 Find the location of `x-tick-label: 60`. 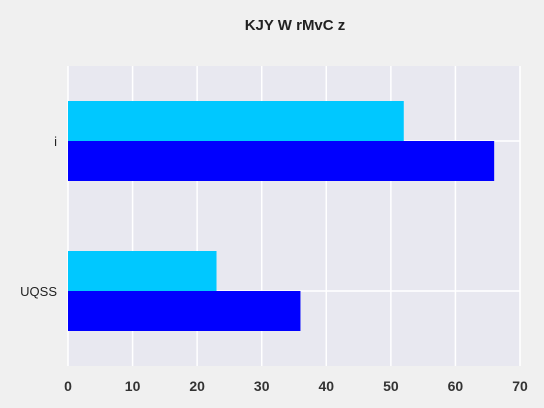

x-tick-label: 60 is located at coordinates (456, 386).